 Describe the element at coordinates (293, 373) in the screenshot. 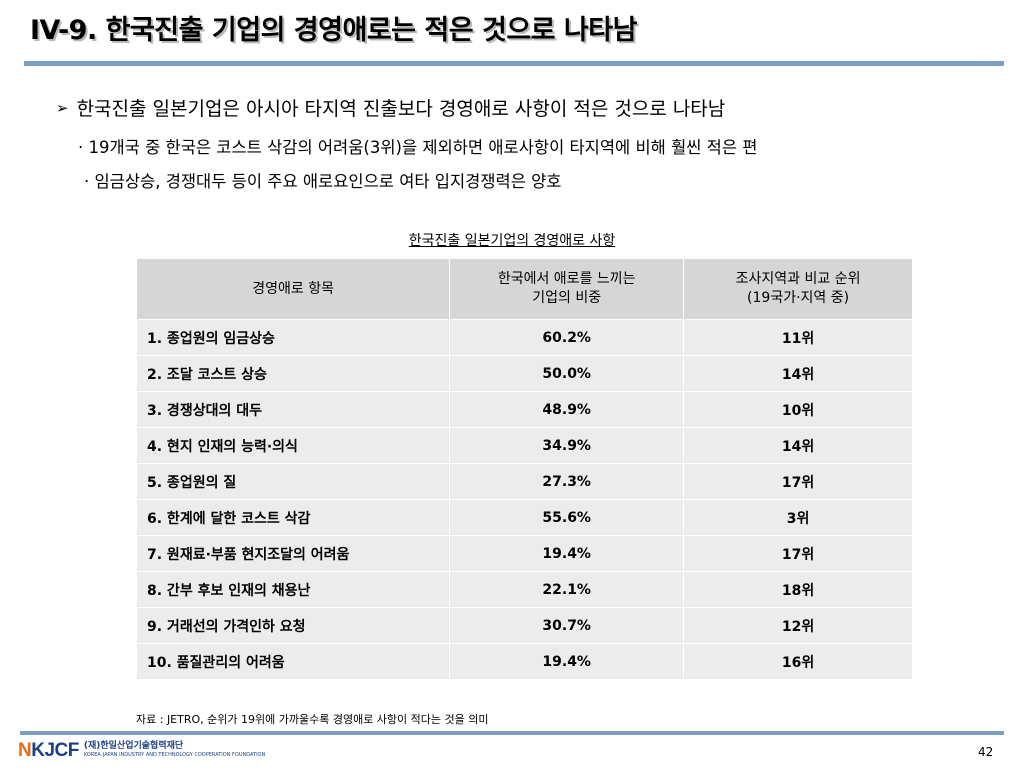

I see `row-item: 2. 조달 코스트 상승` at that location.